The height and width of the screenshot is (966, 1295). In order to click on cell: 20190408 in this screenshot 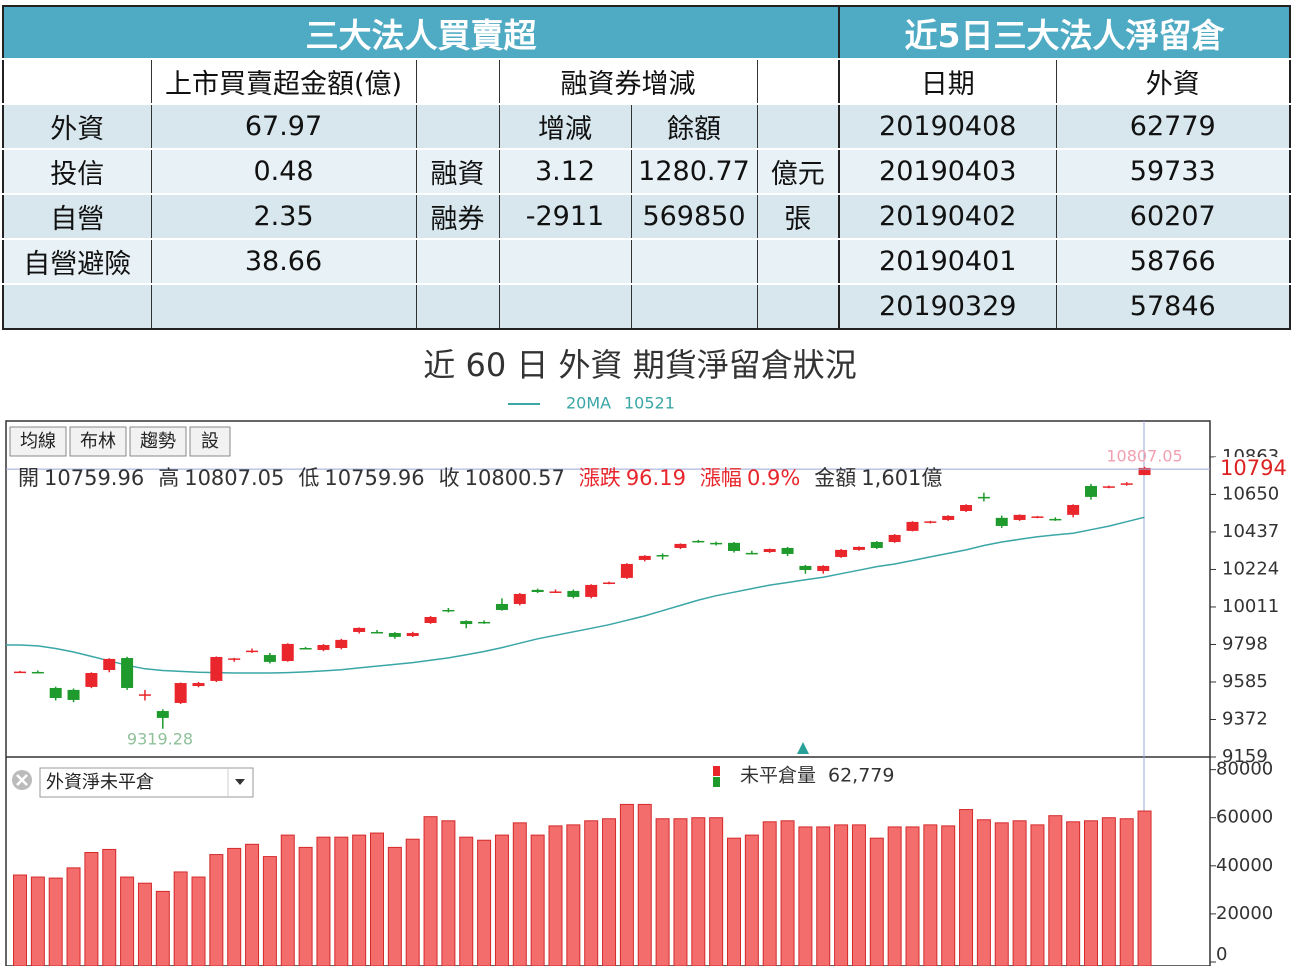, I will do `click(947, 126)`.